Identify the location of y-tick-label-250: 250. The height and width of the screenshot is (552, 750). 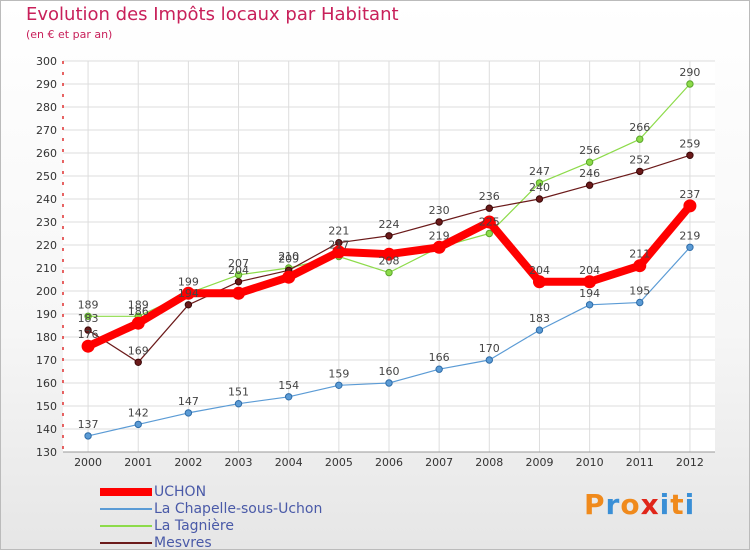
(46, 176).